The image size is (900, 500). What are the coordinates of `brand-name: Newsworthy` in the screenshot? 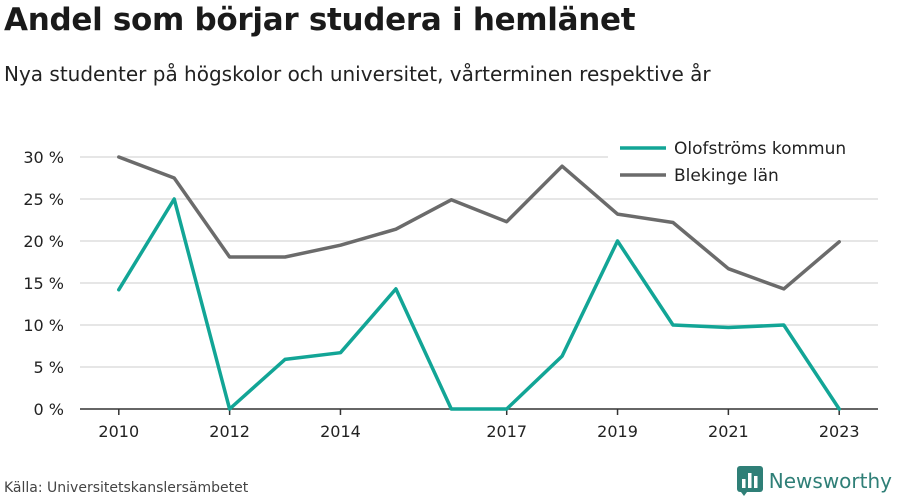 It's located at (830, 481).